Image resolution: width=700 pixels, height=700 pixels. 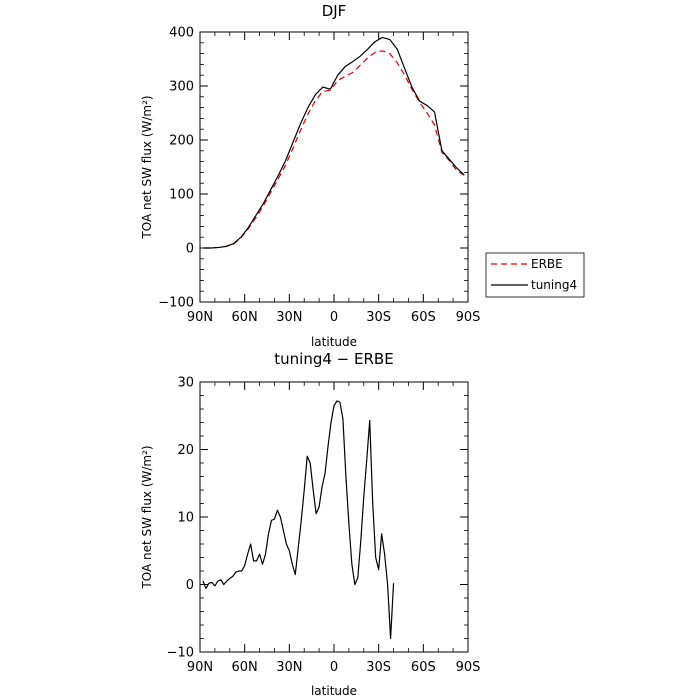 I want to click on legend-box, so click(x=535, y=275).